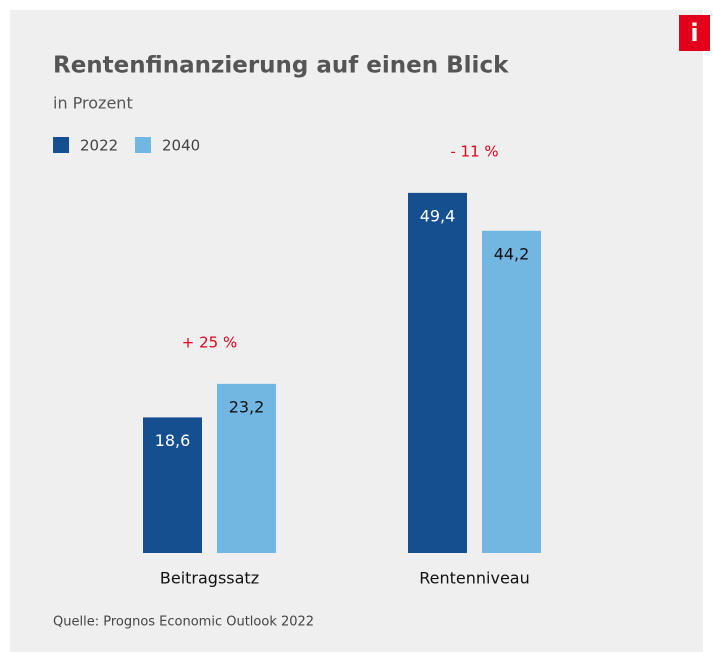  I want to click on chart-title: Rentenfinanzierung auf einen Blick, so click(281, 66).